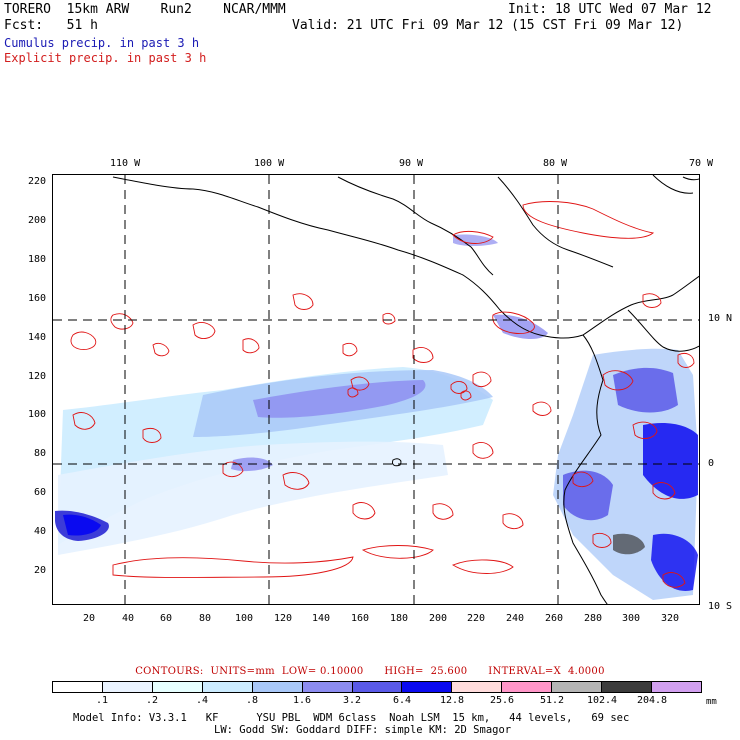  I want to click on x-tick-260: 260, so click(554, 618).